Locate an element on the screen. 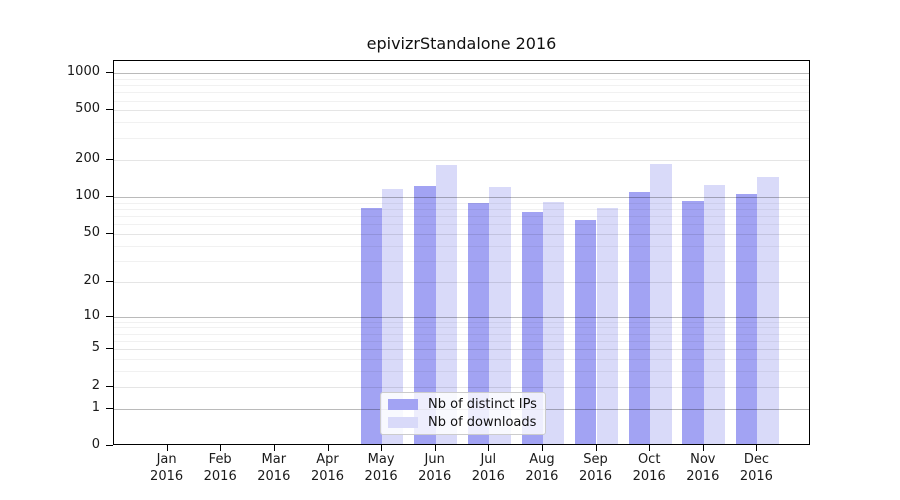 The image size is (900, 500). x-tick-label: Oct 2016 is located at coordinates (649, 468).